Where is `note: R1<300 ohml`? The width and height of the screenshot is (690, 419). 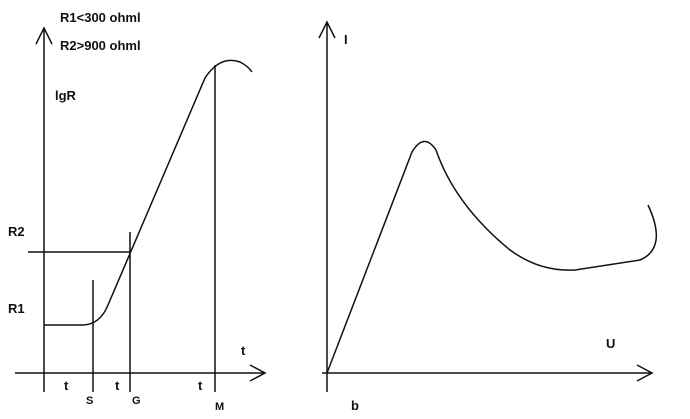 note: R1<300 ohml is located at coordinates (100, 17).